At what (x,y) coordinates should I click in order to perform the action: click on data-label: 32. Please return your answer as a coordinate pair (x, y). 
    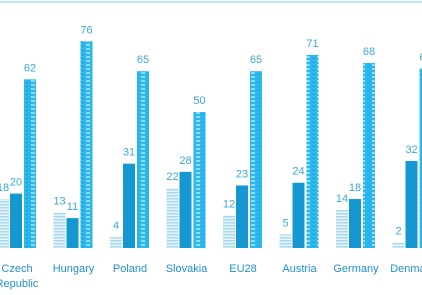
    Looking at the image, I should click on (411, 150).